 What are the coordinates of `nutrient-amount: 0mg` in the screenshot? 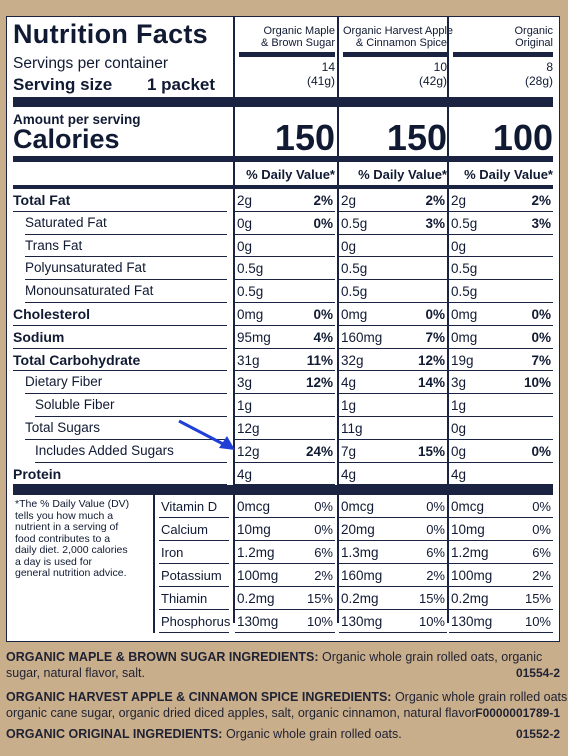 It's located at (250, 314).